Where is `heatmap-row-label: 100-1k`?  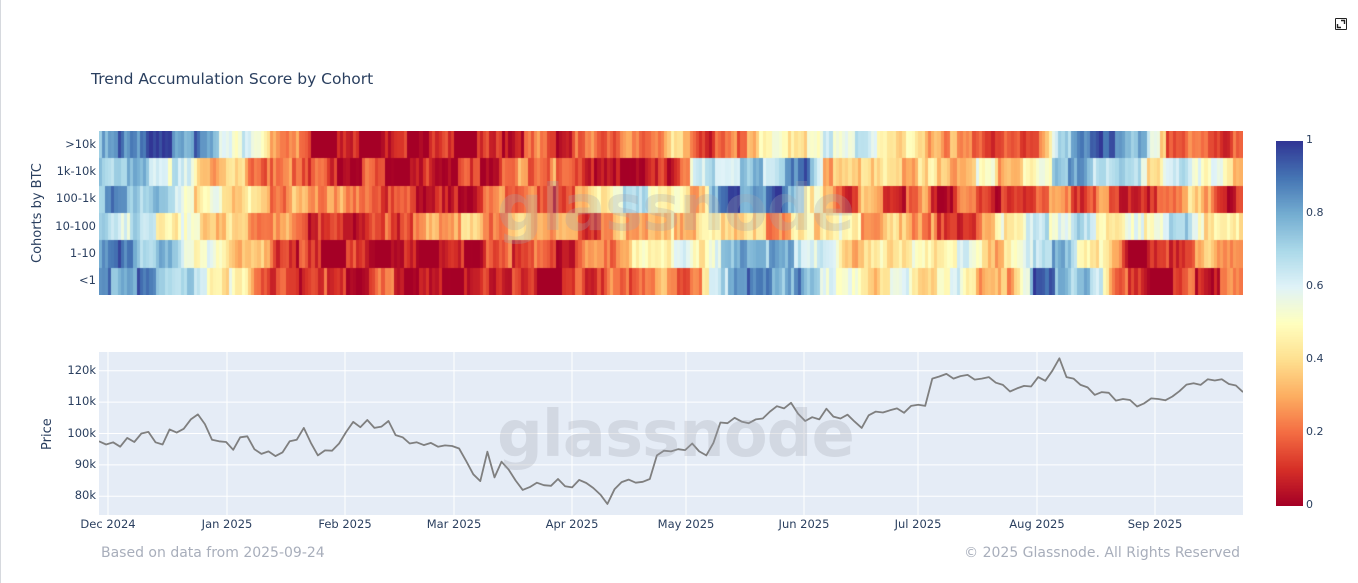
heatmap-row-label: 100-1k is located at coordinates (75, 198).